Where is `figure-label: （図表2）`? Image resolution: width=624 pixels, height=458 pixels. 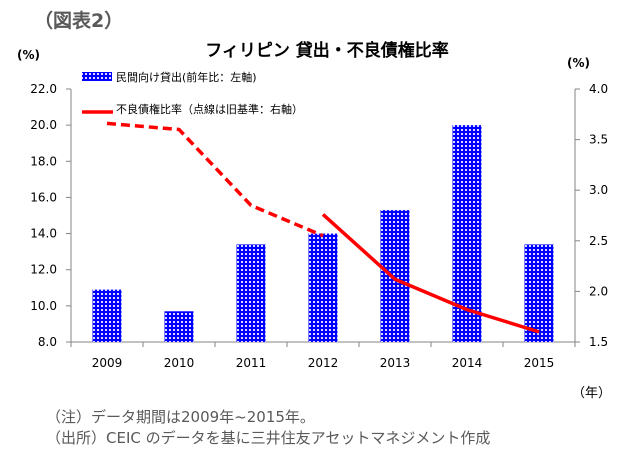 figure-label: （図表2） is located at coordinates (79, 21).